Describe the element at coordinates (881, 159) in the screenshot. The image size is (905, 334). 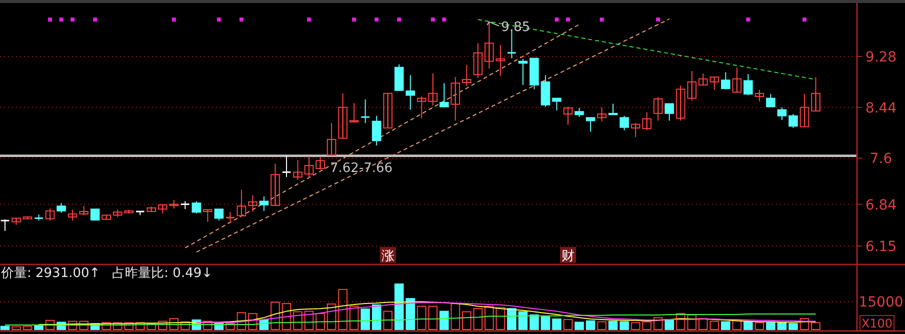
I see `y-tick-label: 7.6` at that location.